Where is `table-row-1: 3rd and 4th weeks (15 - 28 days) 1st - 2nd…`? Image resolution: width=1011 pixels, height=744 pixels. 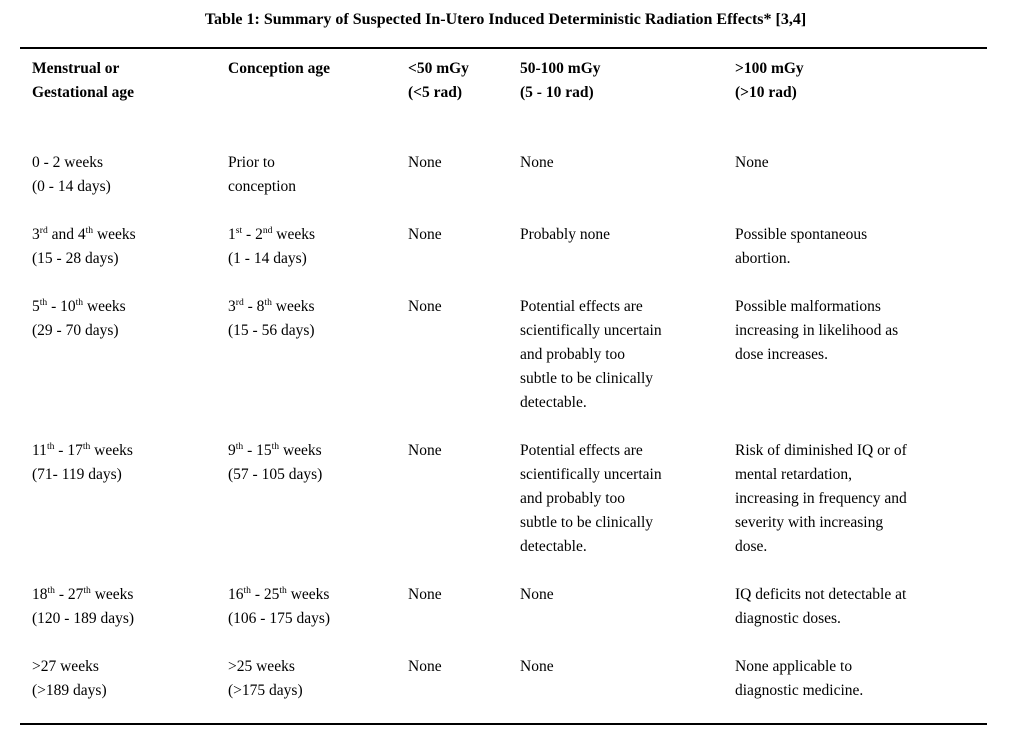
table-row-1: 3rd and 4th weeks (15 - 28 days) 1st - 2nd… is located at coordinates (503, 259).